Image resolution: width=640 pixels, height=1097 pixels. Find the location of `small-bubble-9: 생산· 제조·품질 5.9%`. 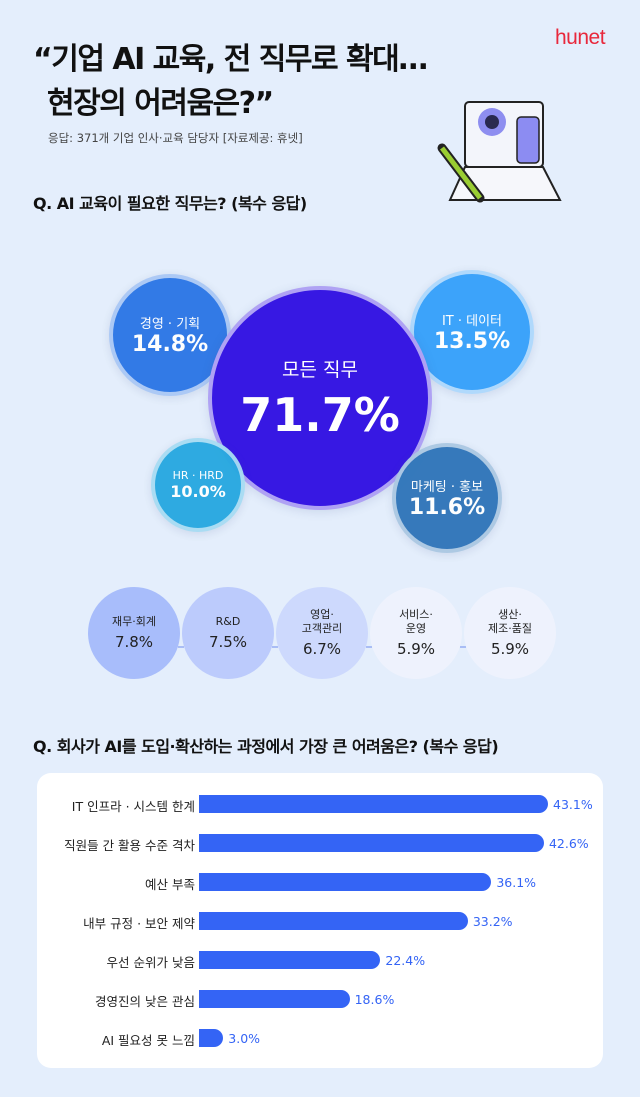

small-bubble-9: 생산· 제조·품질 5.9% is located at coordinates (510, 633).